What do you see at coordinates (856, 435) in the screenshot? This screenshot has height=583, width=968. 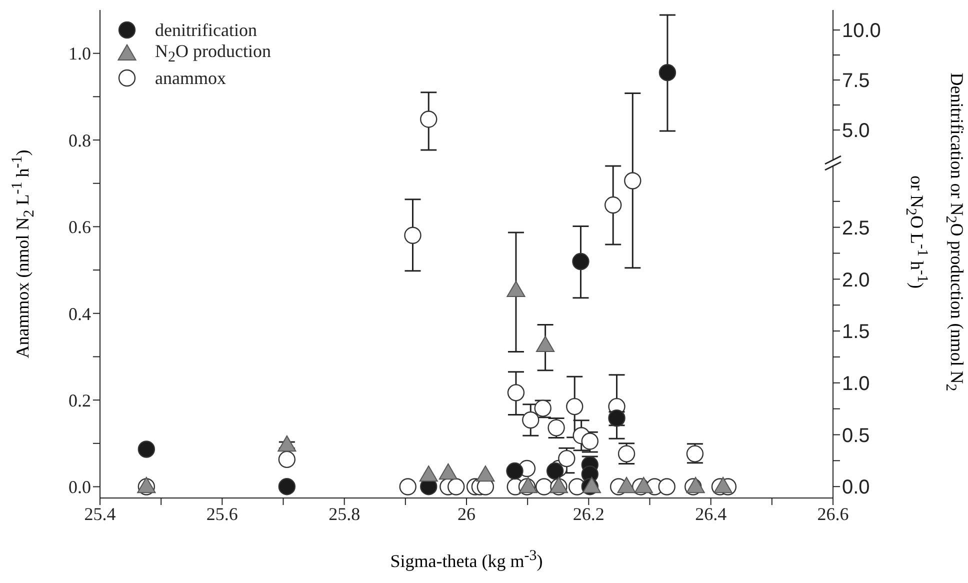 I see `y2-tick-label: 0.5` at bounding box center [856, 435].